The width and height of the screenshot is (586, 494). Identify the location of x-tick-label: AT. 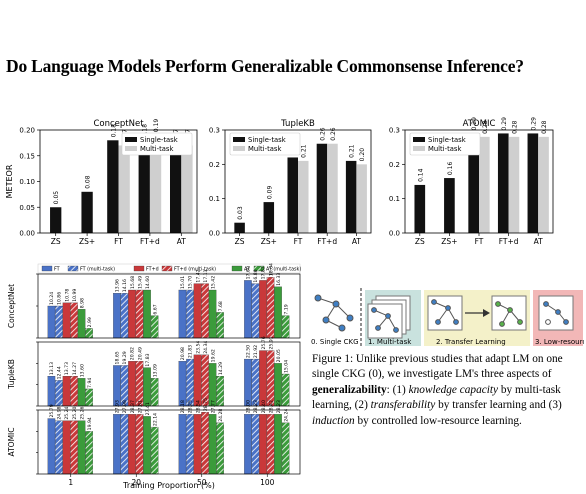
(539, 241).